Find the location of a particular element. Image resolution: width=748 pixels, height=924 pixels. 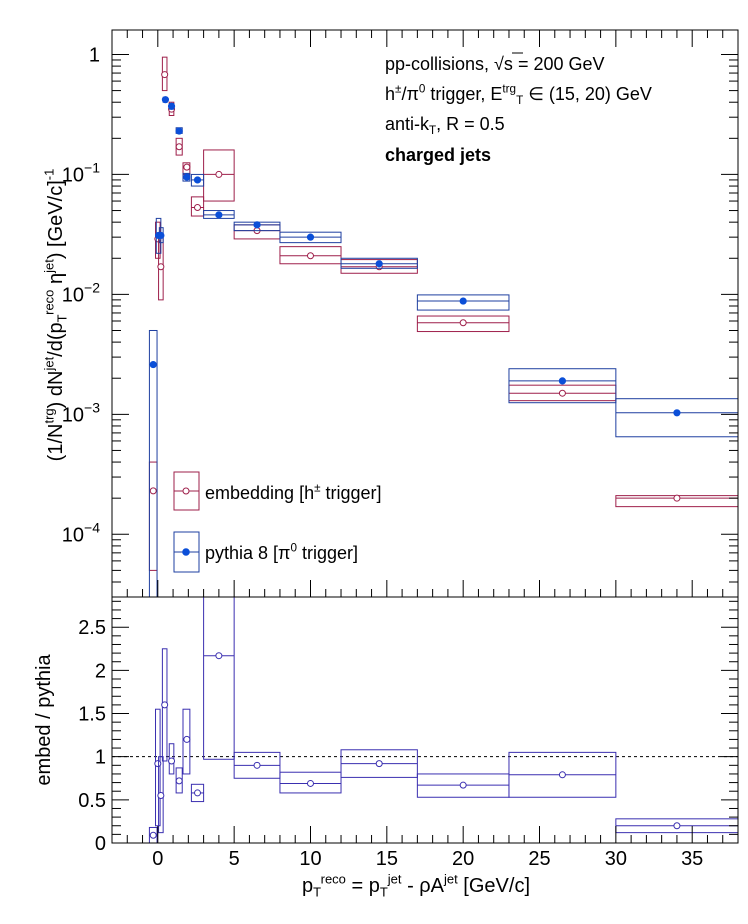

x-axis-title: pTreco = pTjet - ρAjet [GeV/c] is located at coordinates (416, 886).